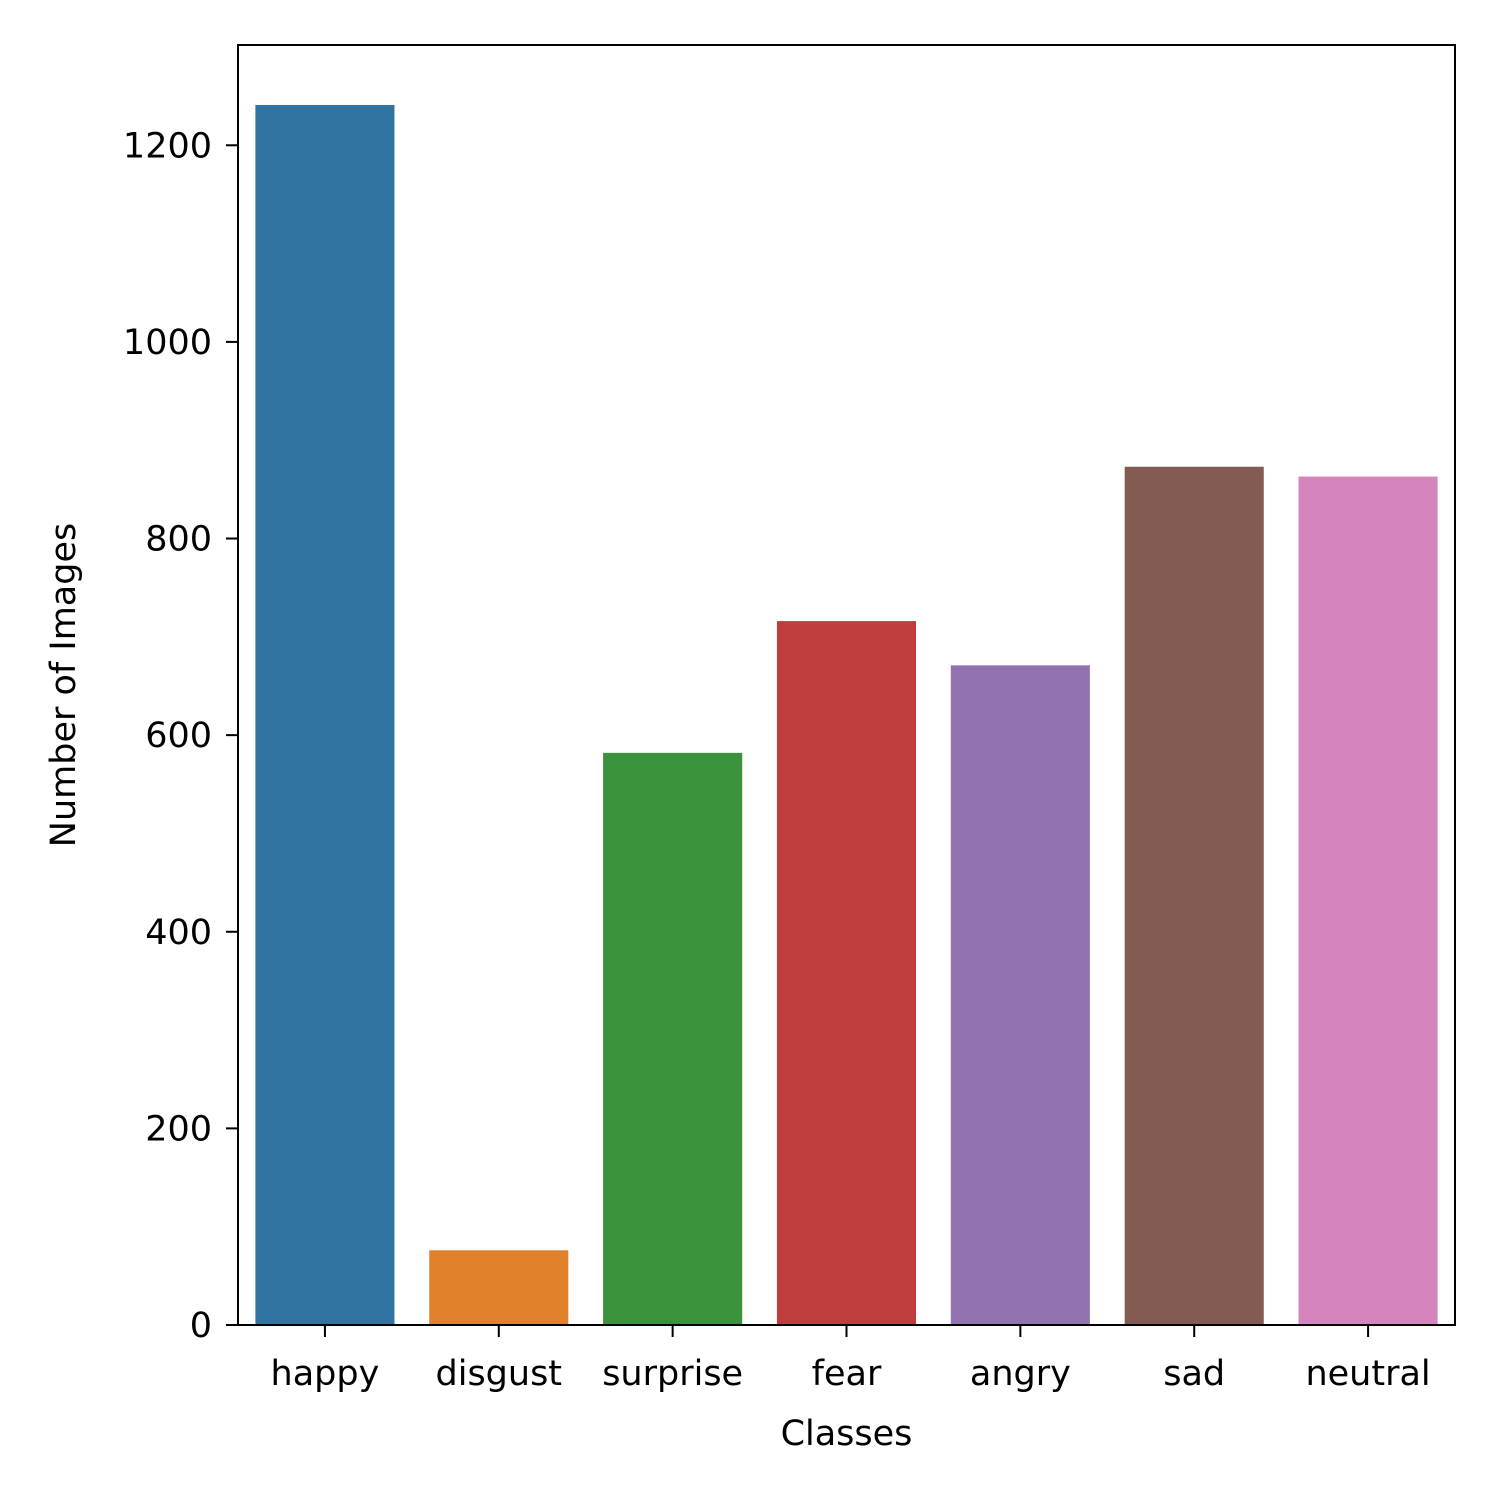  I want to click on x-tick-label: fear, so click(847, 1374).